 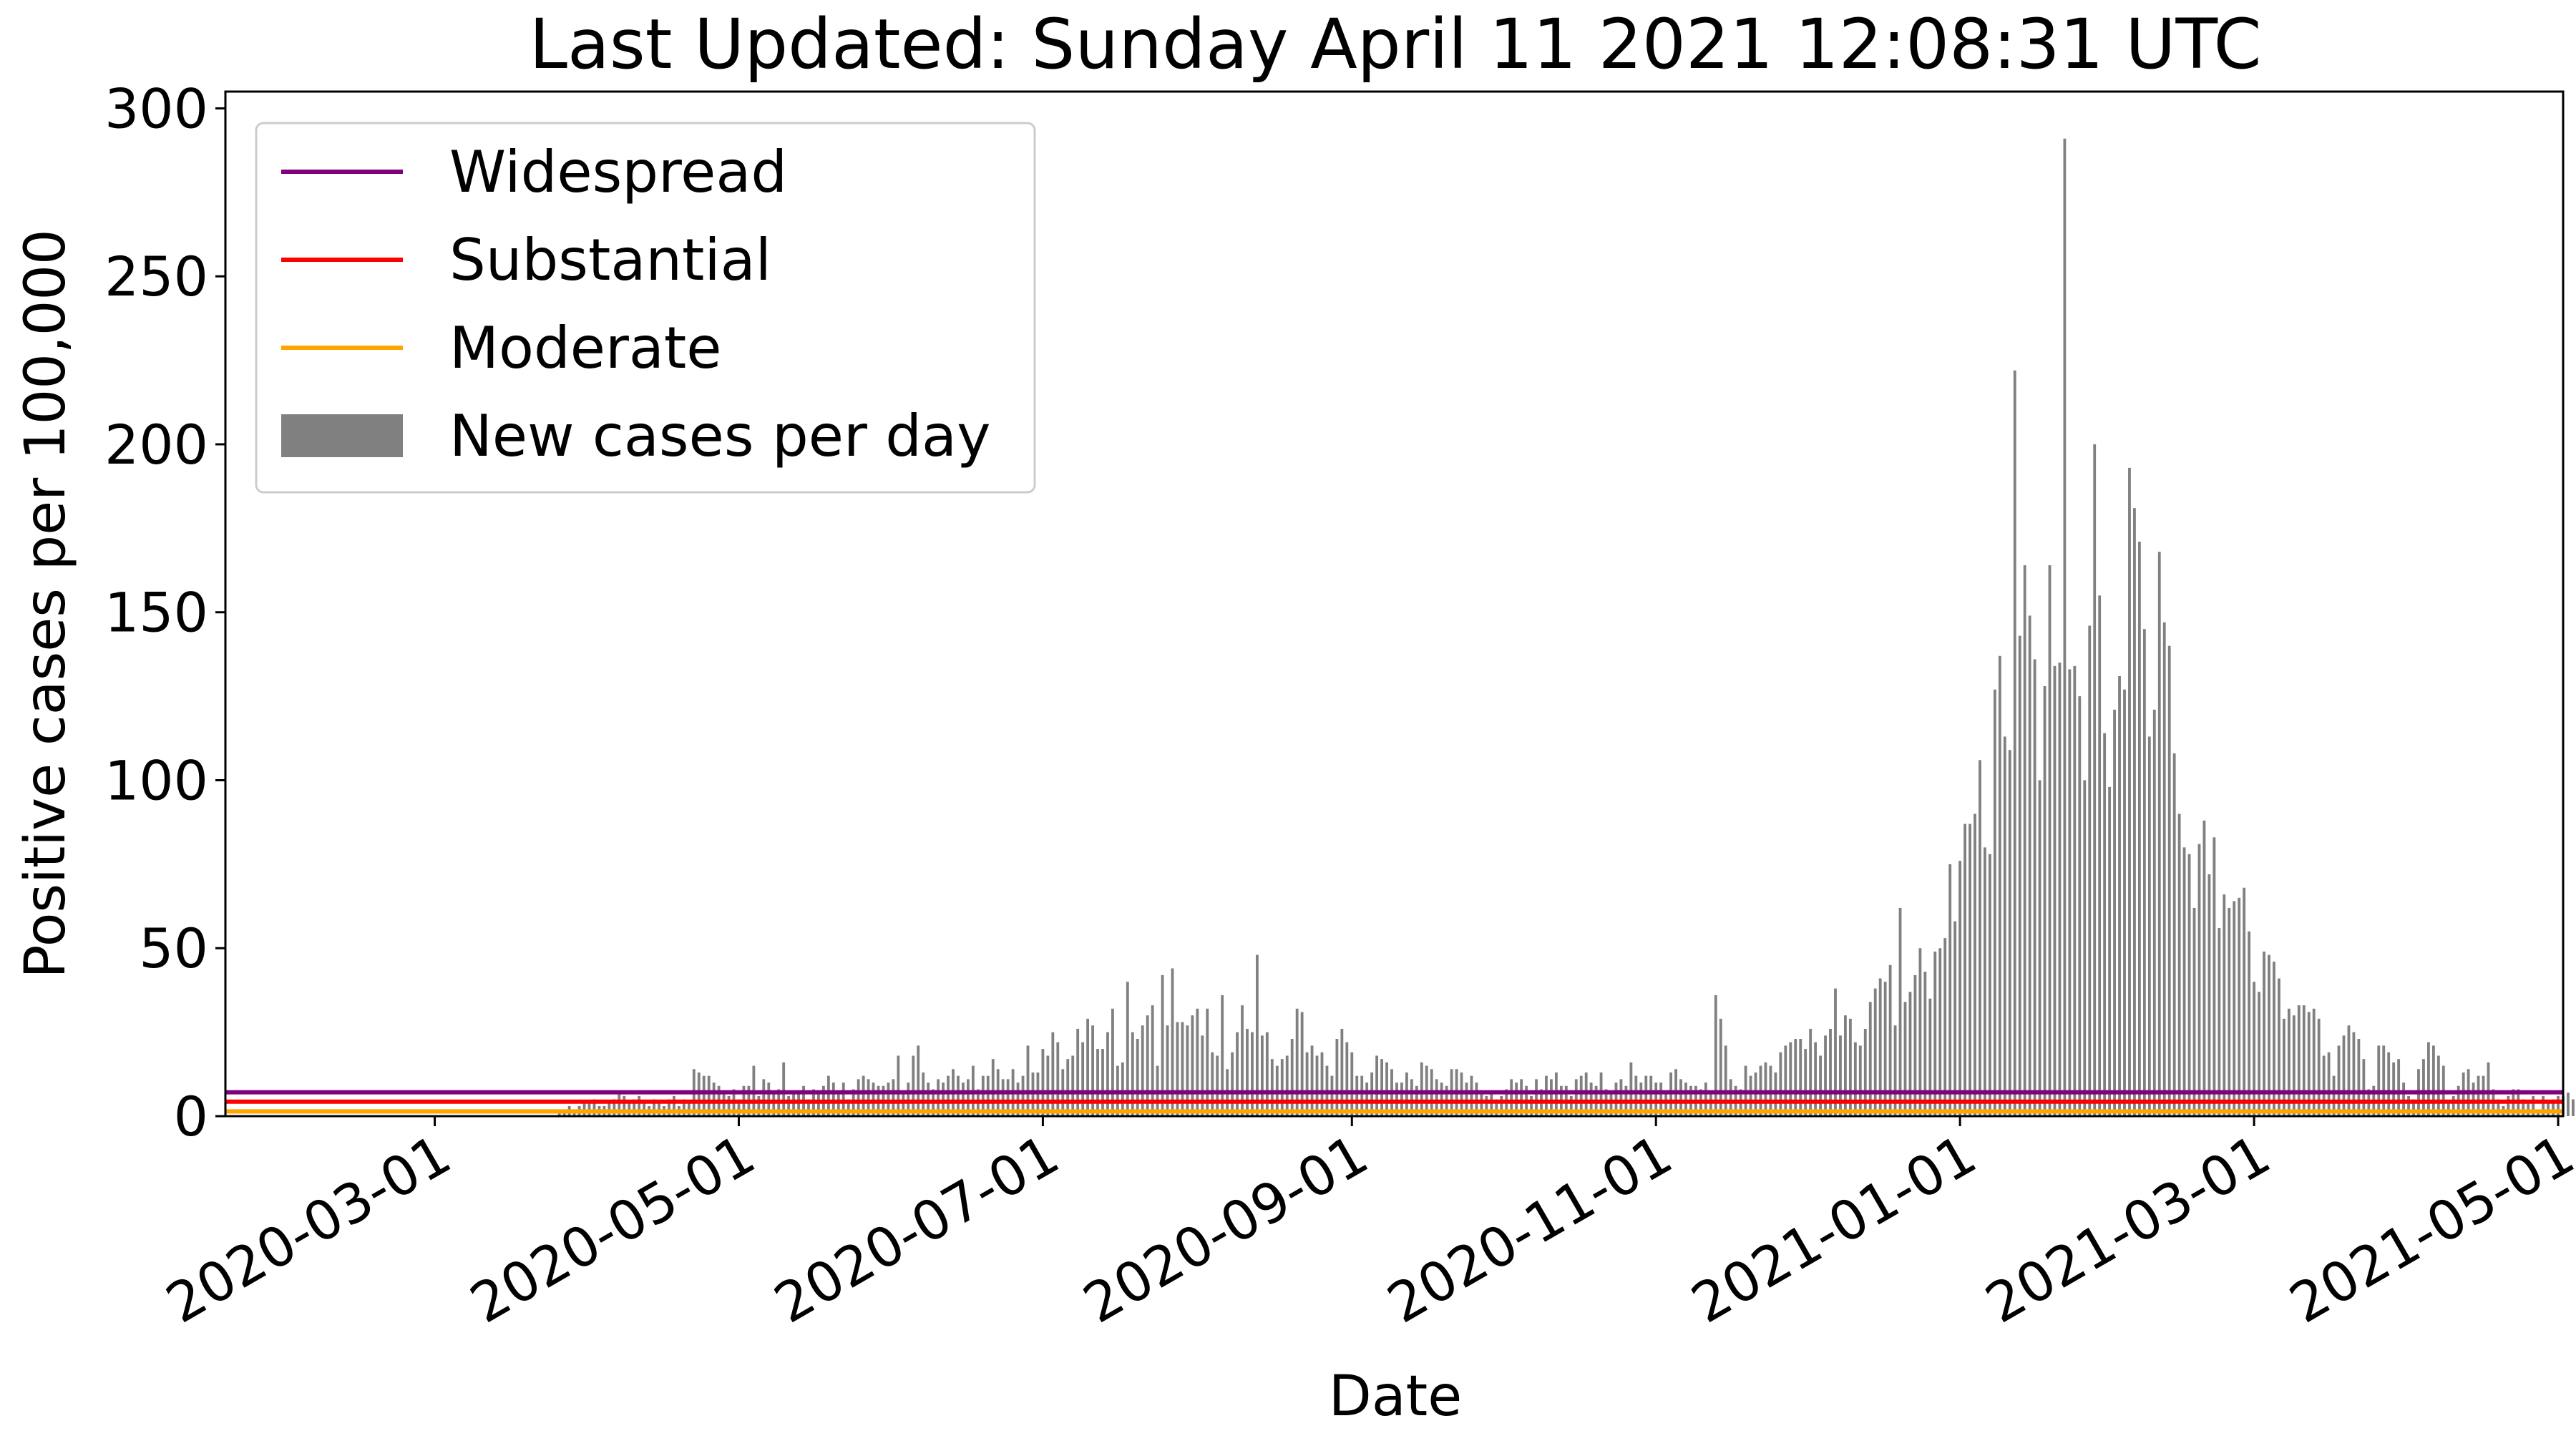 What do you see at coordinates (342, 436) in the screenshot?
I see `legend-patch-new-cases-per-day` at bounding box center [342, 436].